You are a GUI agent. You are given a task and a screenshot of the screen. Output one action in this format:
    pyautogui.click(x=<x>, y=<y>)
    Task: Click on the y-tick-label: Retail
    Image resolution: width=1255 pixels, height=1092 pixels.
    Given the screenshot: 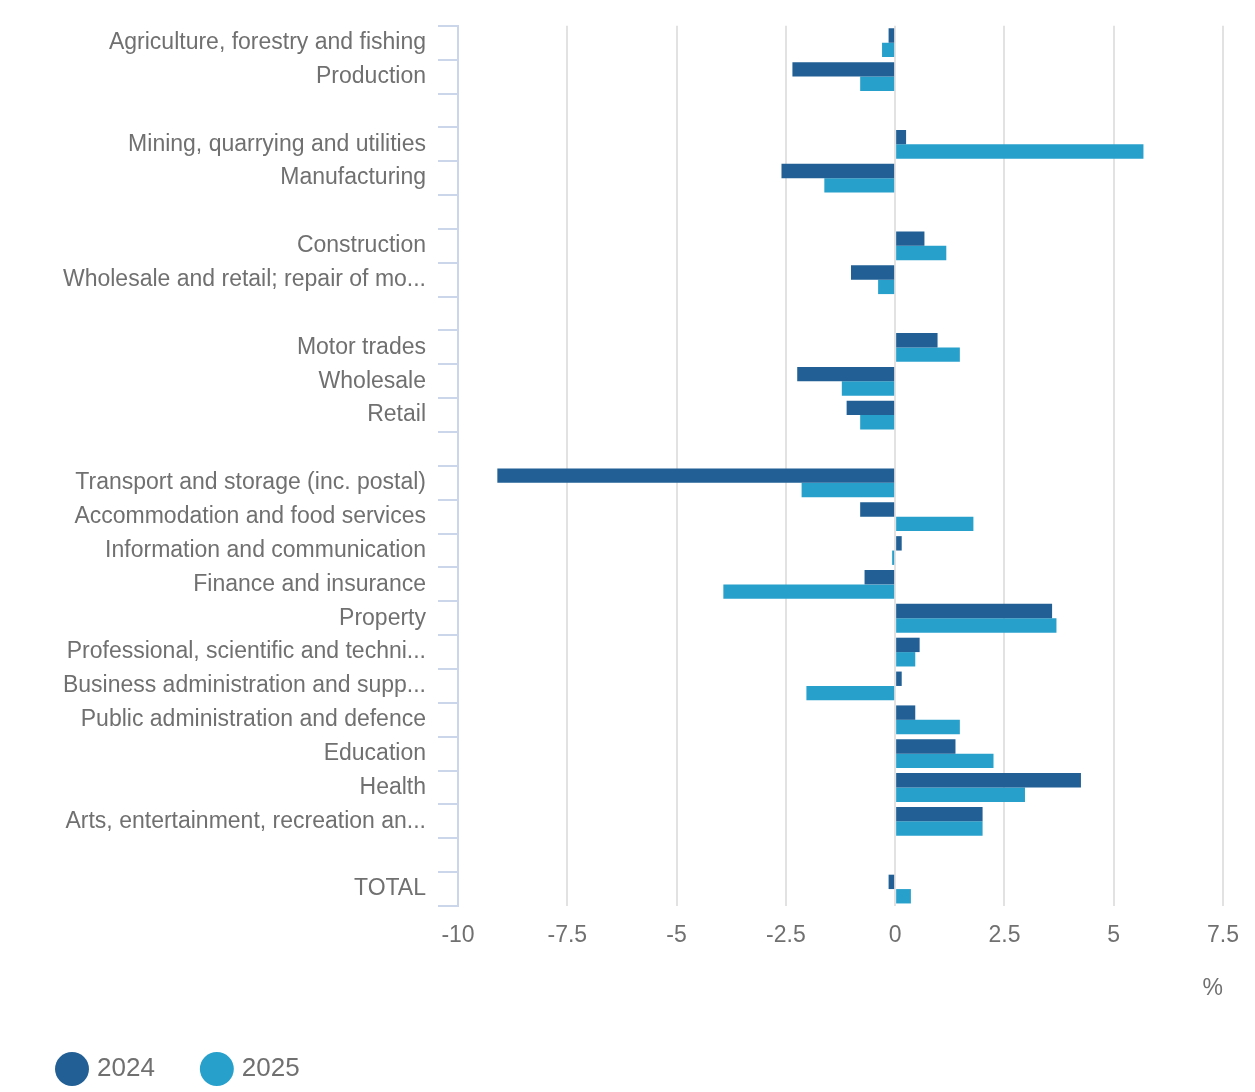 What is the action you would take?
    pyautogui.click(x=396, y=413)
    